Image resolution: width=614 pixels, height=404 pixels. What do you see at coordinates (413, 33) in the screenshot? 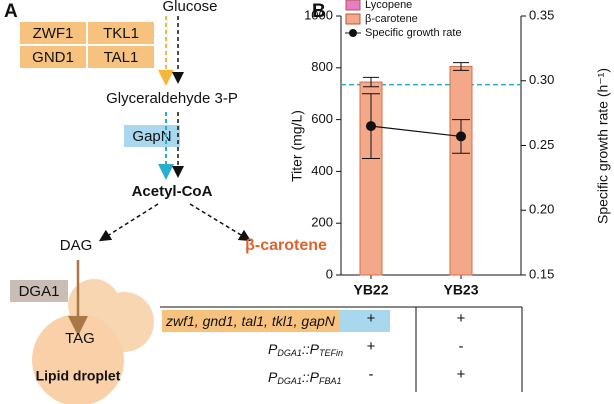
I see `legend-label: Specific growth rate` at bounding box center [413, 33].